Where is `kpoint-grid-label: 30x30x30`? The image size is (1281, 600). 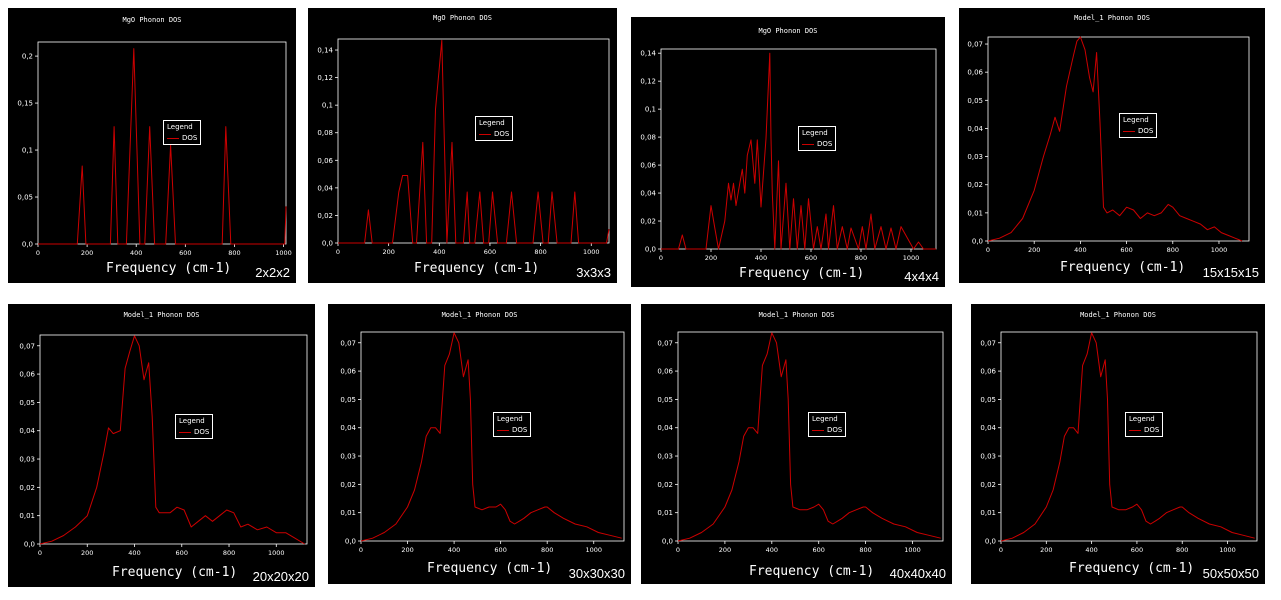
kpoint-grid-label: 30x30x30 is located at coordinates (596, 573).